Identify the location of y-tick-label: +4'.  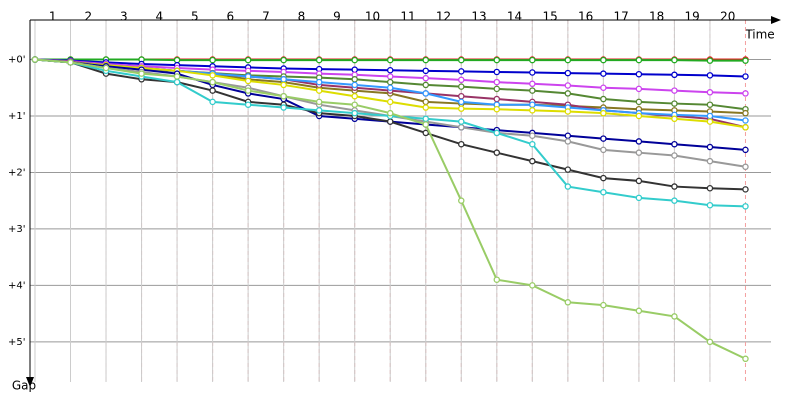
(17, 285).